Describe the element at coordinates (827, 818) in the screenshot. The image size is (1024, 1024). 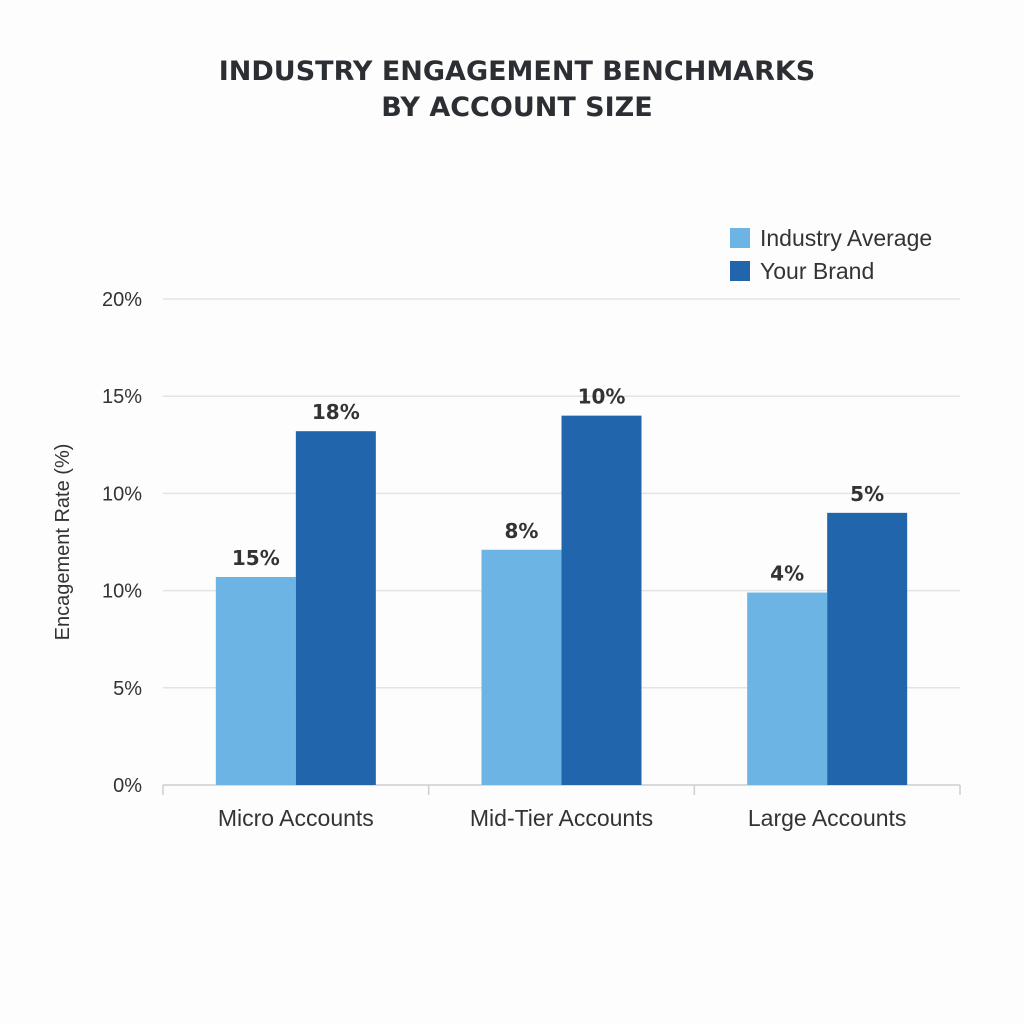
I see `x-tick-label: Large Accounts` at that location.